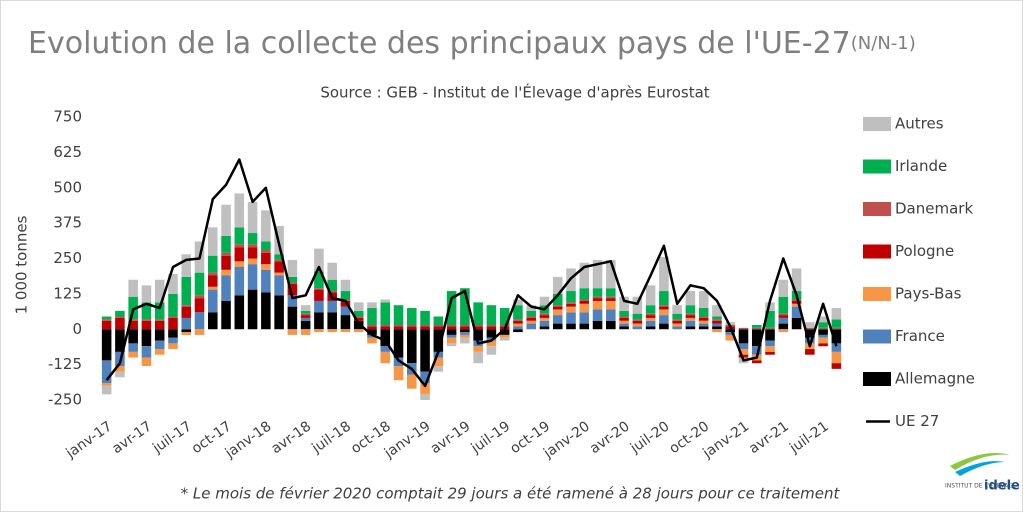  Describe the element at coordinates (919, 124) in the screenshot. I see `legend-label: Autres` at that location.